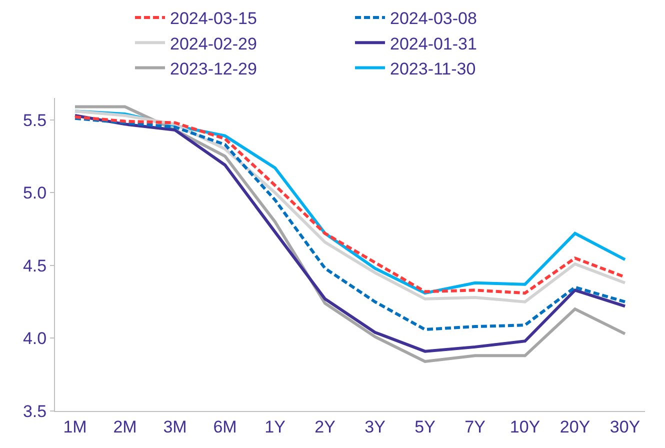 This screenshot has height=448, width=665. What do you see at coordinates (34, 120) in the screenshot?
I see `y-tick-label: 5.5` at bounding box center [34, 120].